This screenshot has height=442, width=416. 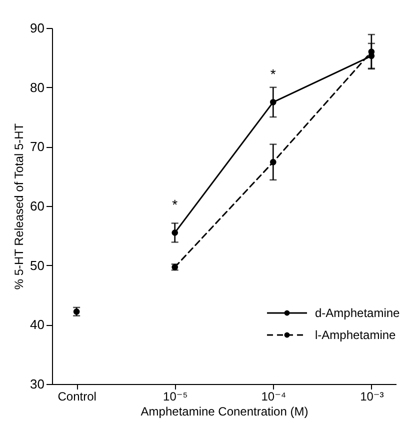 What do you see at coordinates (37, 146) in the screenshot?
I see `y-tick-label: 70` at bounding box center [37, 146].